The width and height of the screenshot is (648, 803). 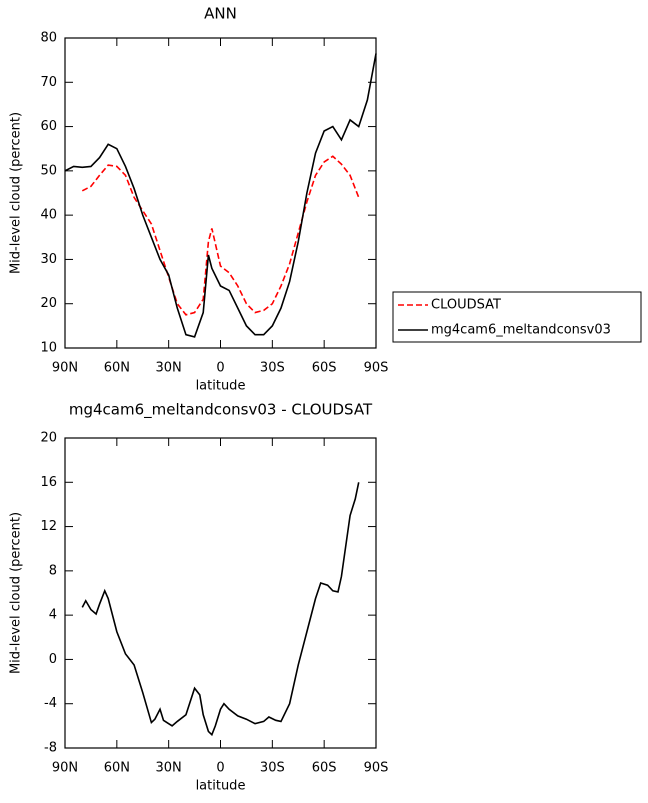 What do you see at coordinates (48, 38) in the screenshot?
I see `y-tick-label: 80` at bounding box center [48, 38].